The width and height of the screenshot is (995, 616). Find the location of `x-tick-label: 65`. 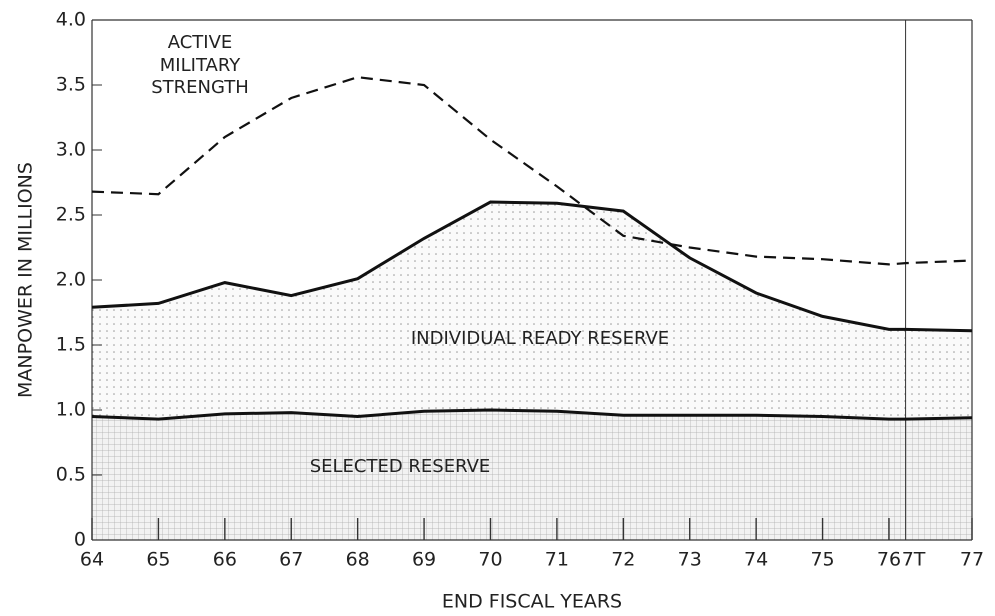

x-tick-label: 65 is located at coordinates (158, 560).